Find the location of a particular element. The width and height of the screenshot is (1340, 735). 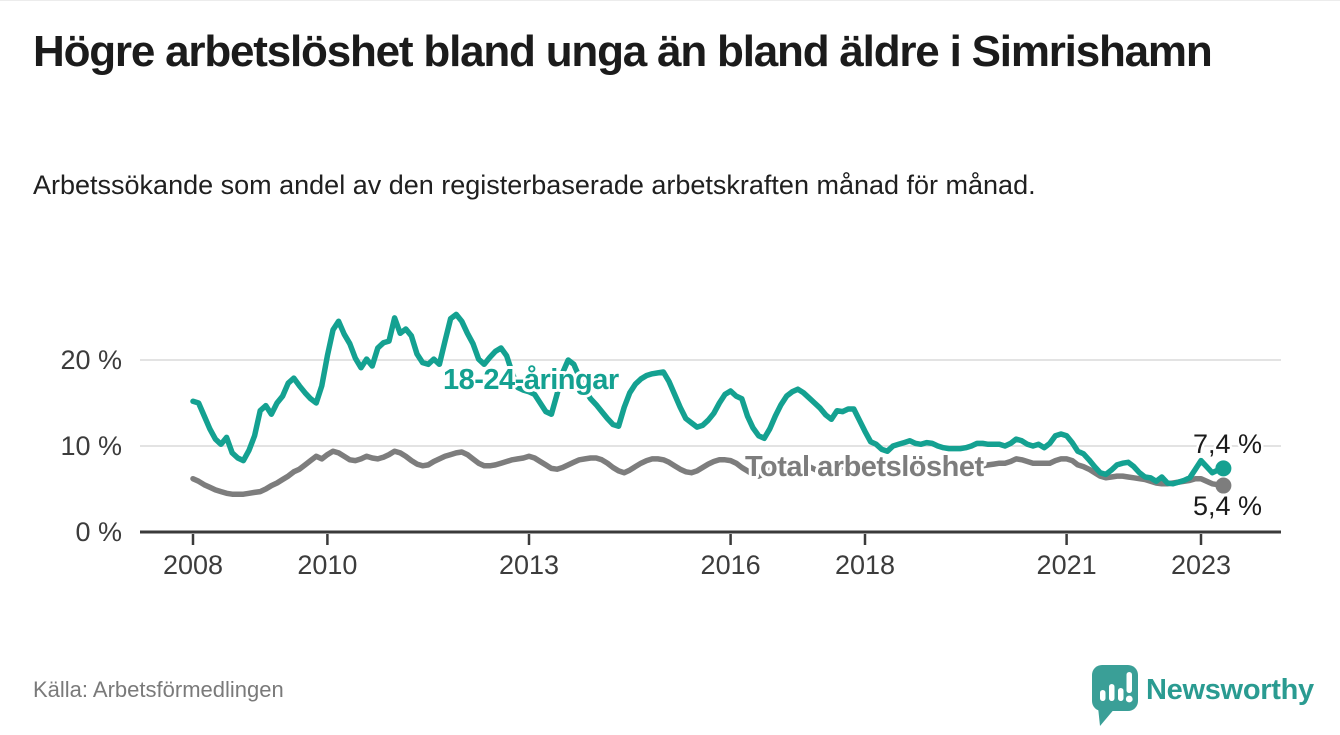

x-tick-label-2010: 2010 is located at coordinates (327, 565).